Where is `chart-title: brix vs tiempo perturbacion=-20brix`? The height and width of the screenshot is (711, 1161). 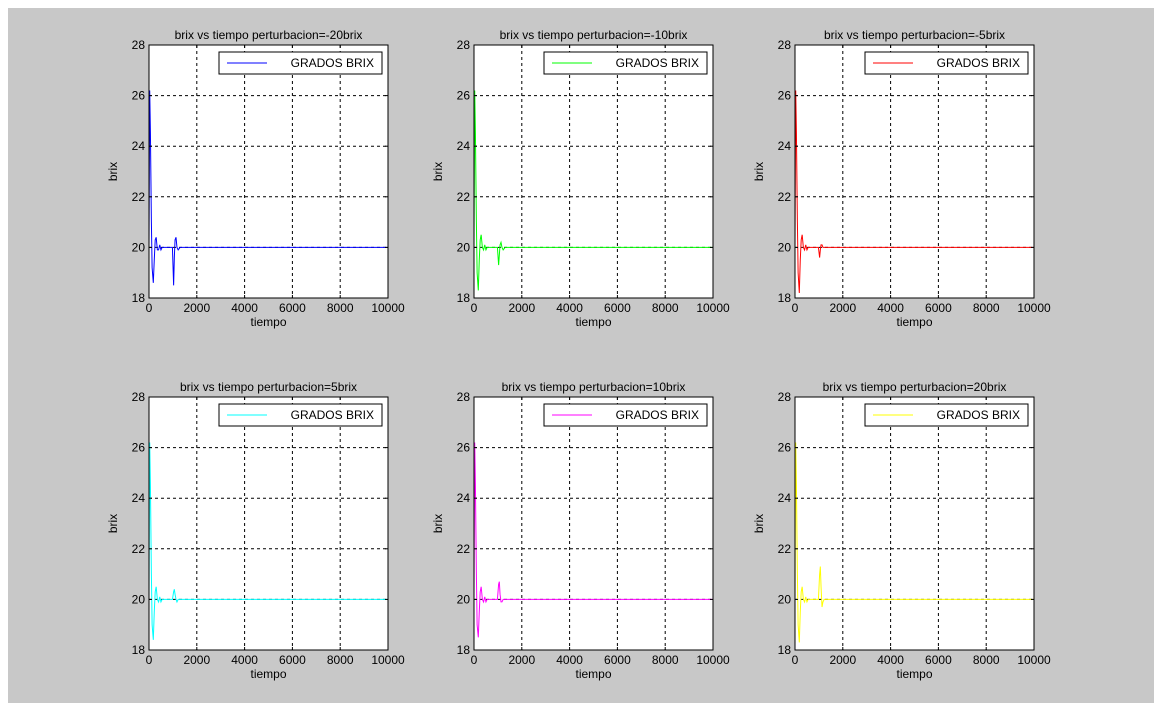
chart-title: brix vs tiempo perturbacion=-20brix is located at coordinates (269, 35).